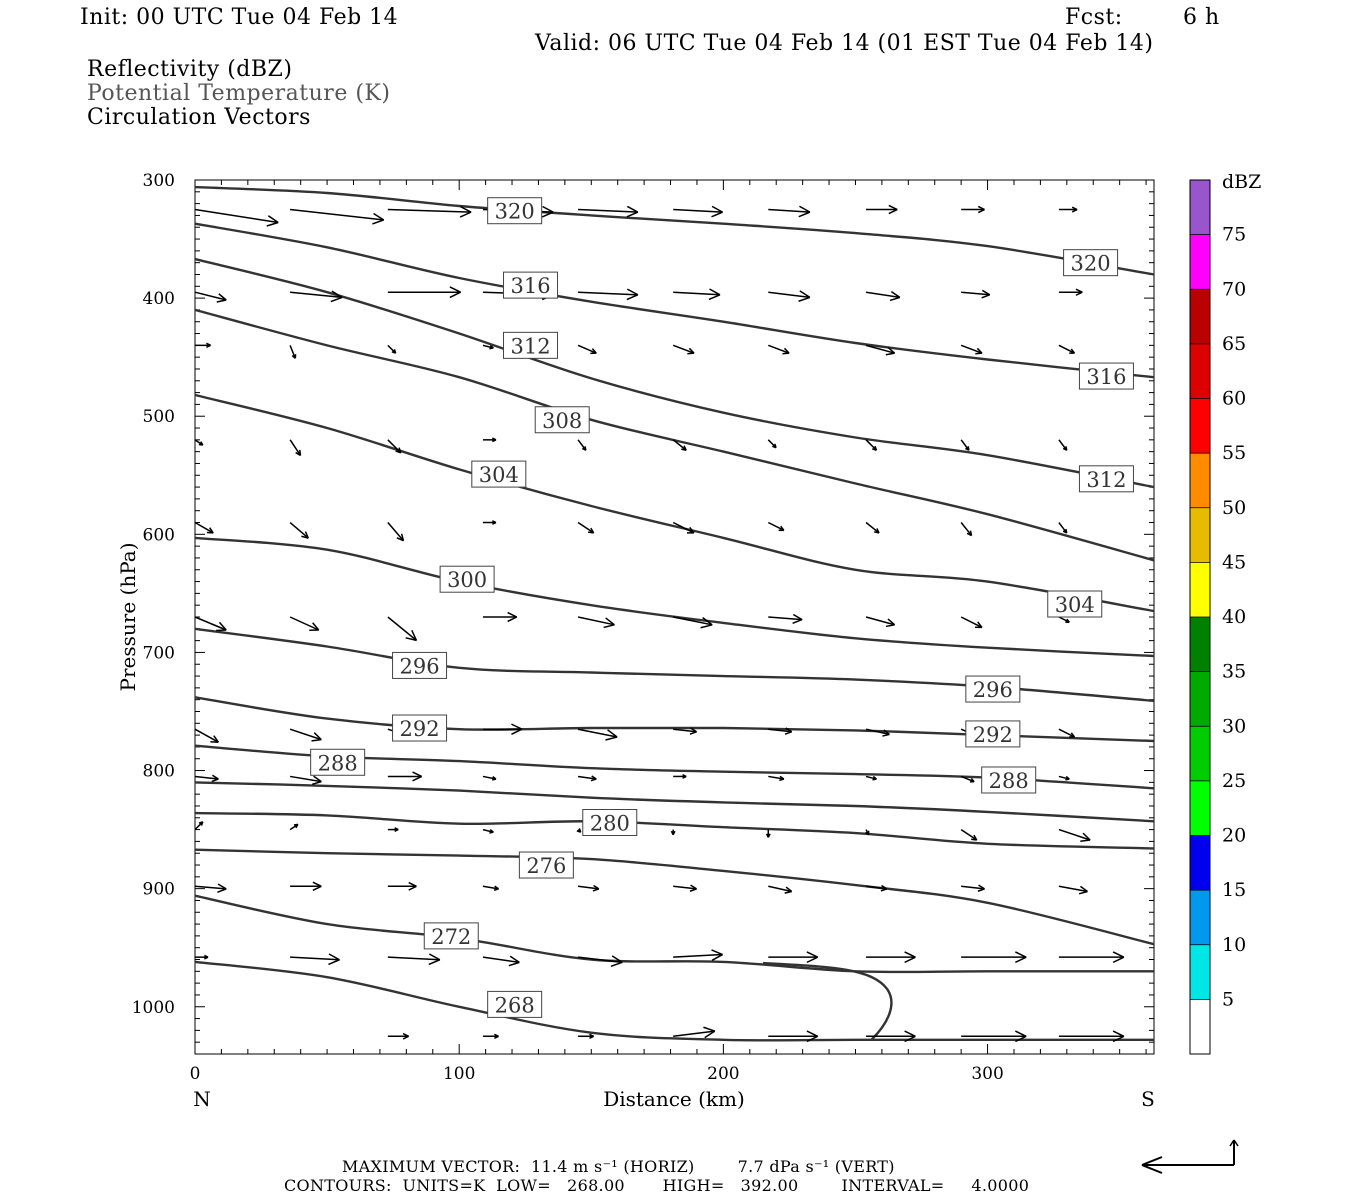 The width and height of the screenshot is (1350, 1200). I want to click on contour-label: 320, so click(515, 211).